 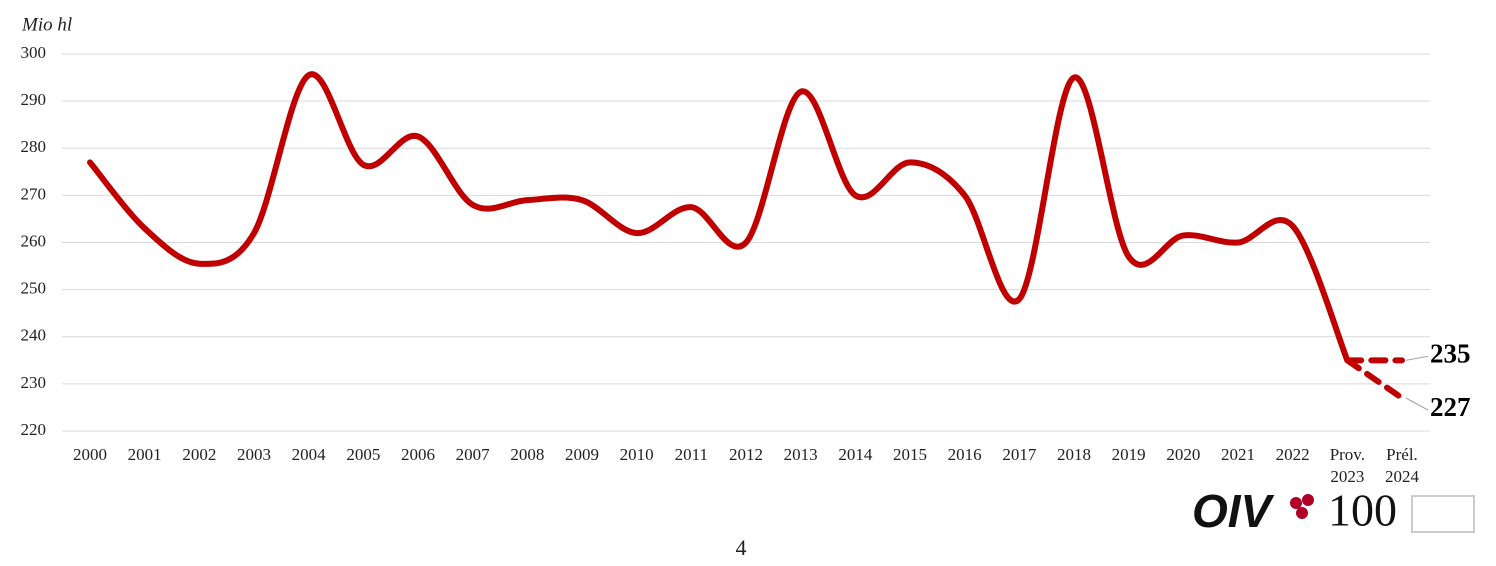 I want to click on data-label: 235, so click(x=1450, y=354).